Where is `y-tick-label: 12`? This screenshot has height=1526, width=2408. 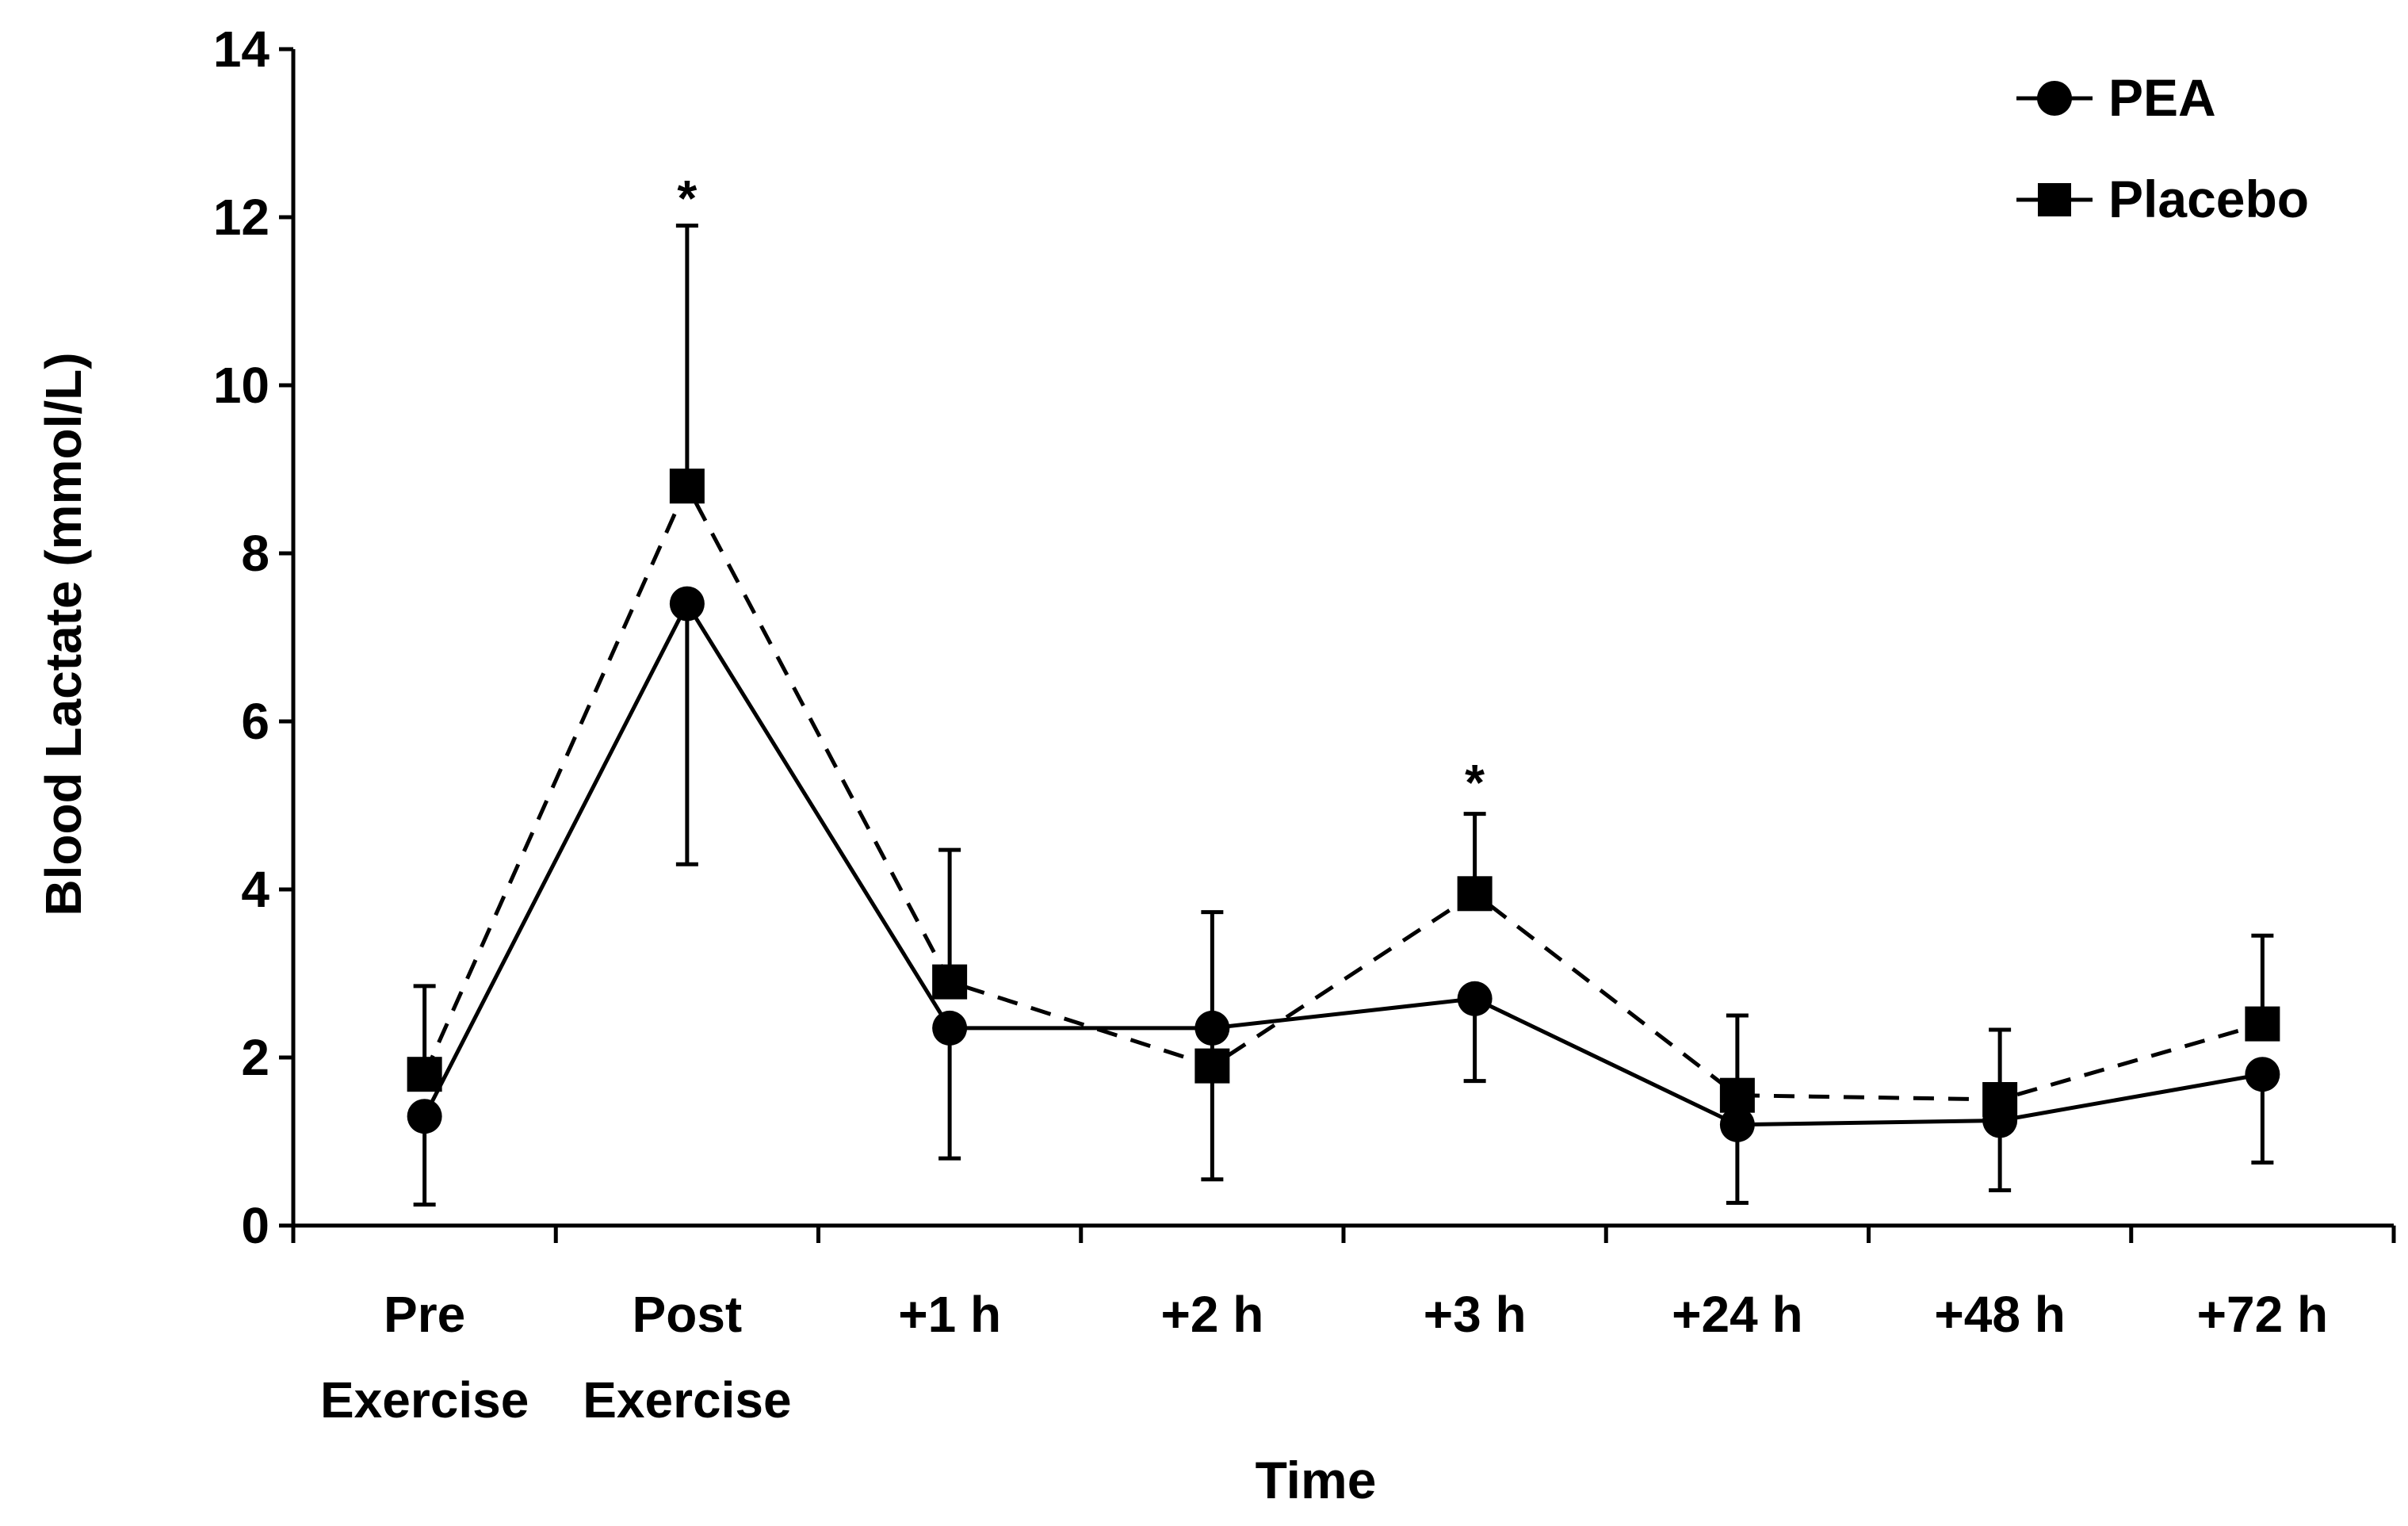
y-tick-label: 12 is located at coordinates (241, 218).